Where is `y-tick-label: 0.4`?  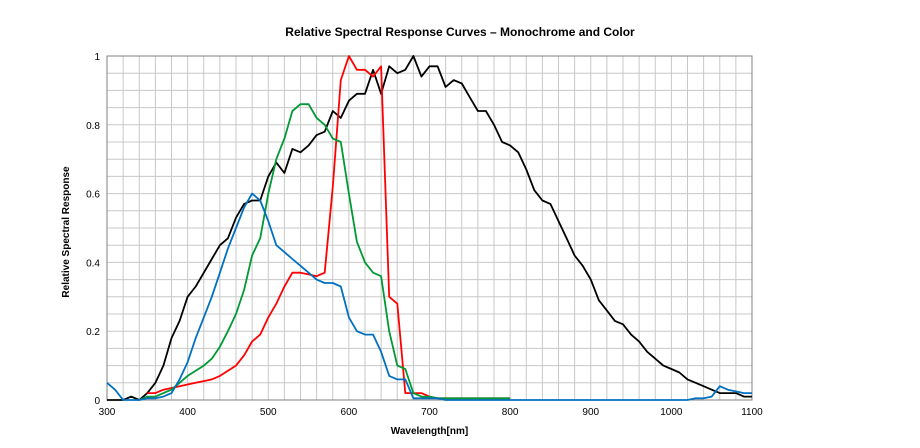
y-tick-label: 0.4 is located at coordinates (93, 263).